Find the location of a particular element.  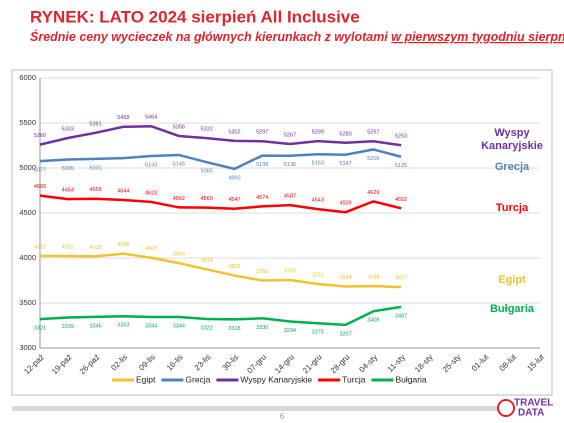

data-label: 4693 is located at coordinates (40, 187).